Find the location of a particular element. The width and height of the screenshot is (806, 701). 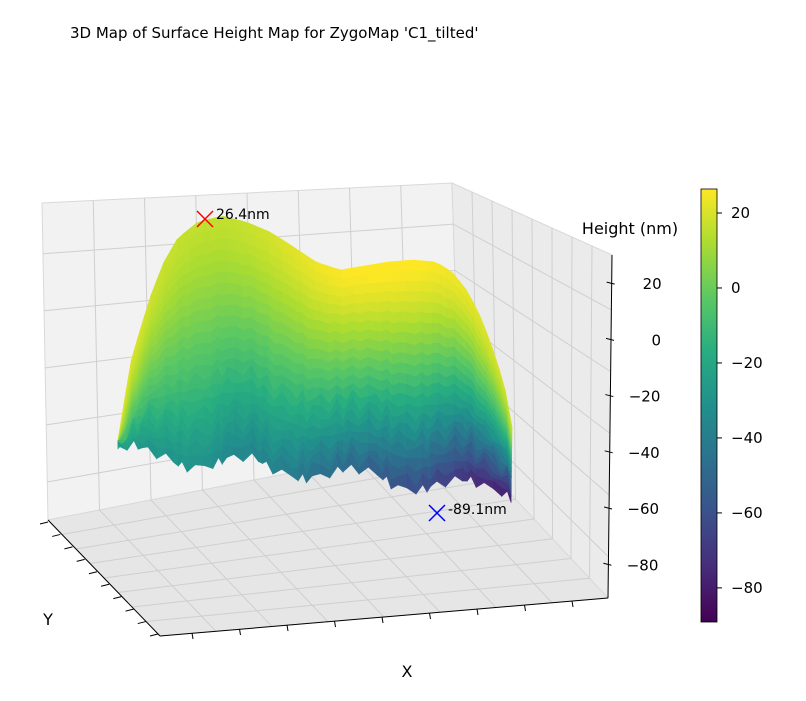

colorbar-tick-label: −80 is located at coordinates (747, 588).